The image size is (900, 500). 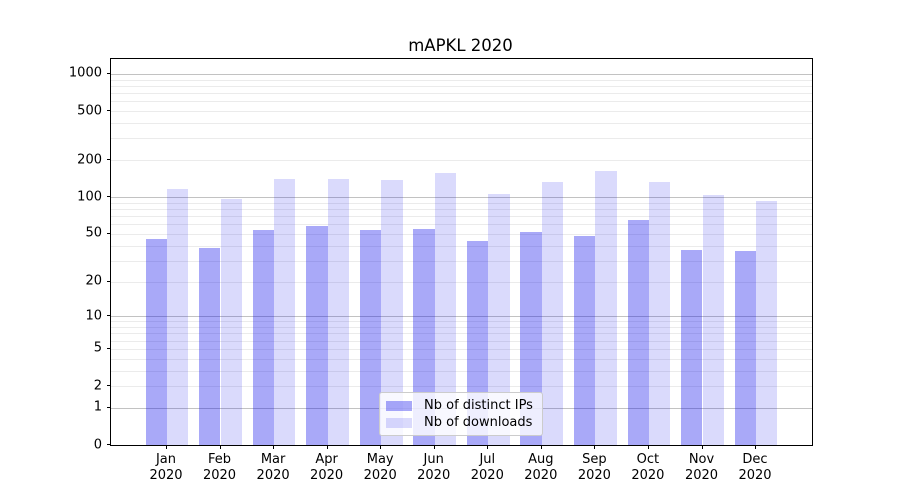 I want to click on x-axis-tick-label: Jul 2020, so click(x=487, y=467).